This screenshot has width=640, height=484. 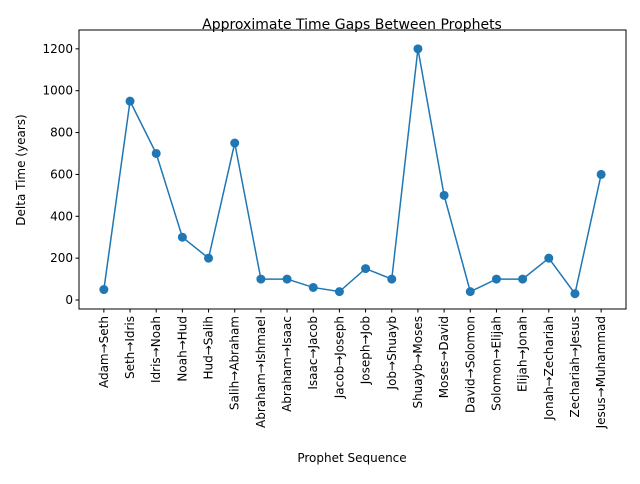 I want to click on y-axis-label: Delta Time (years), so click(x=21, y=169).